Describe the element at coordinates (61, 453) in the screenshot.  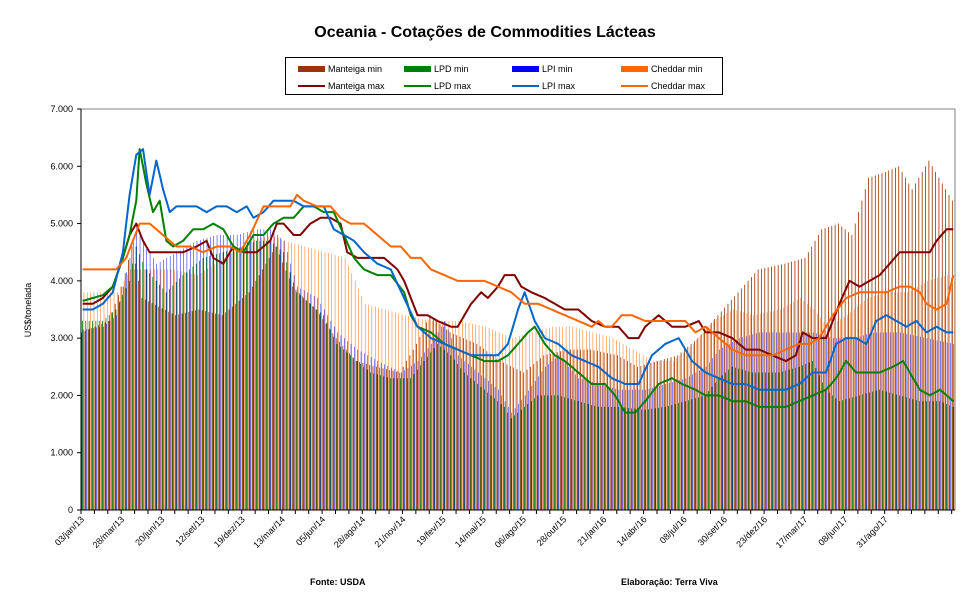
I see `y-tick-label: 1.000` at that location.